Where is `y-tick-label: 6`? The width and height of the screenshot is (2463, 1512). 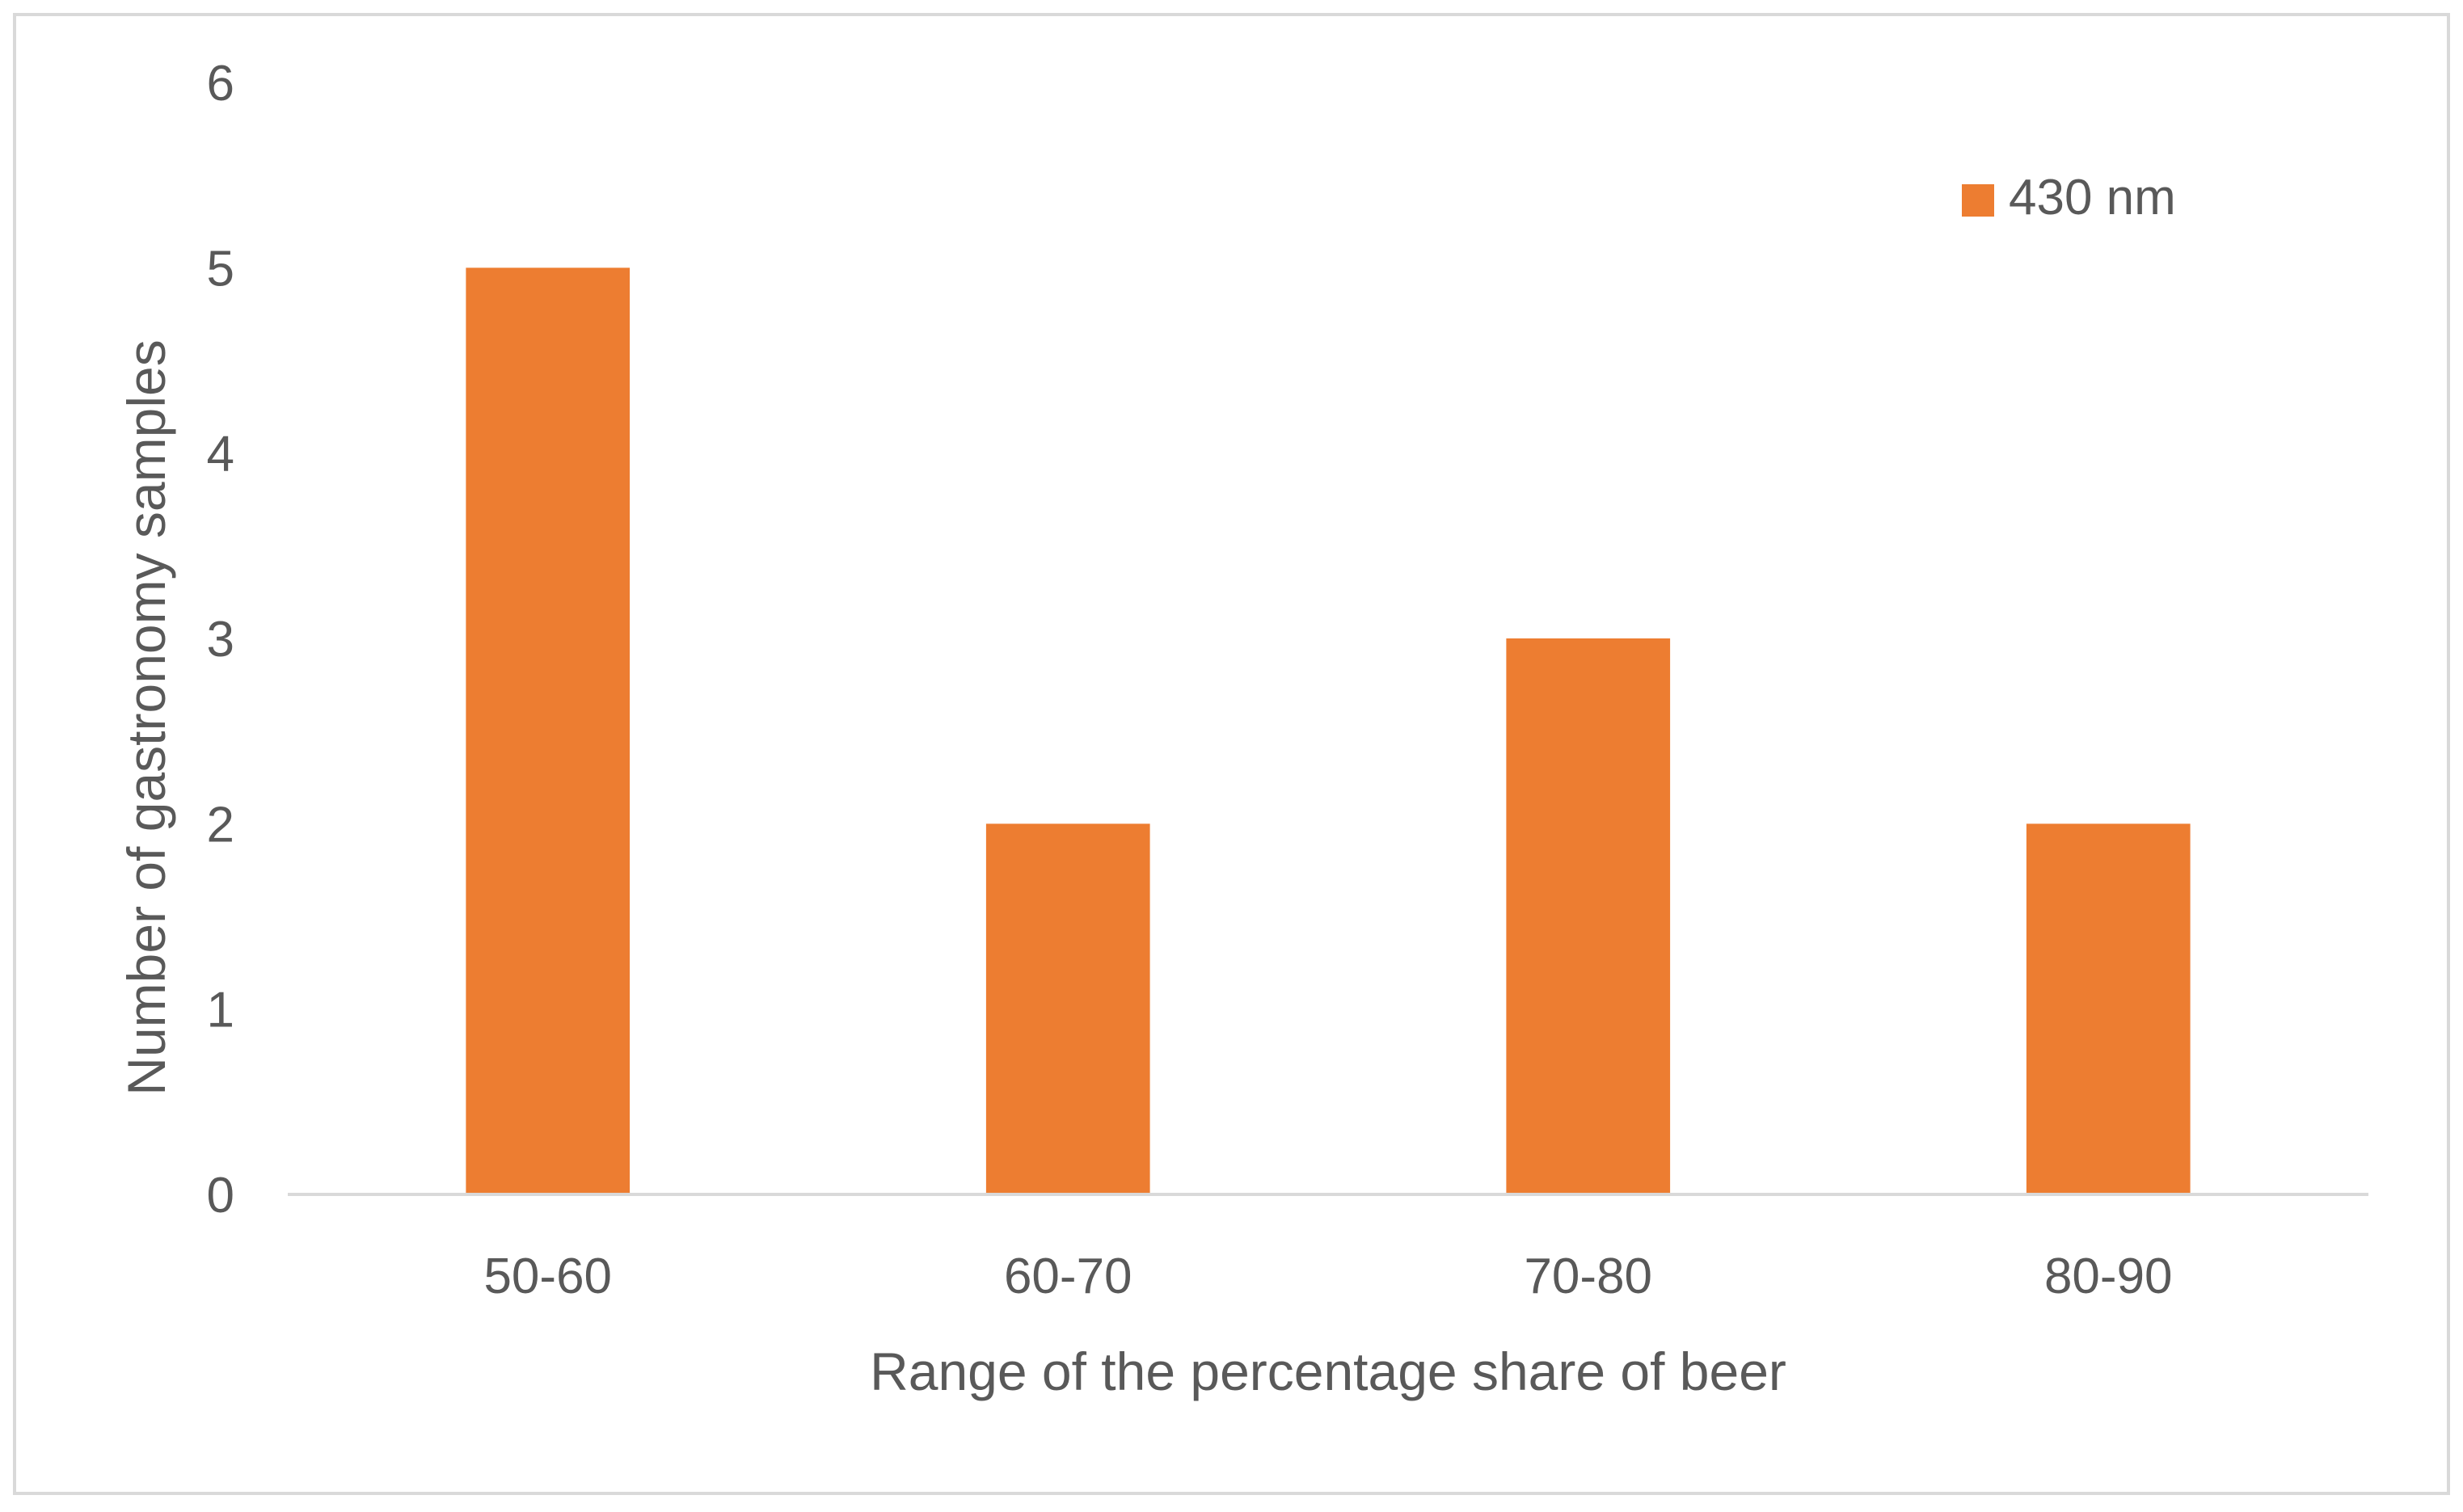
y-tick-label: 6 is located at coordinates (220, 84).